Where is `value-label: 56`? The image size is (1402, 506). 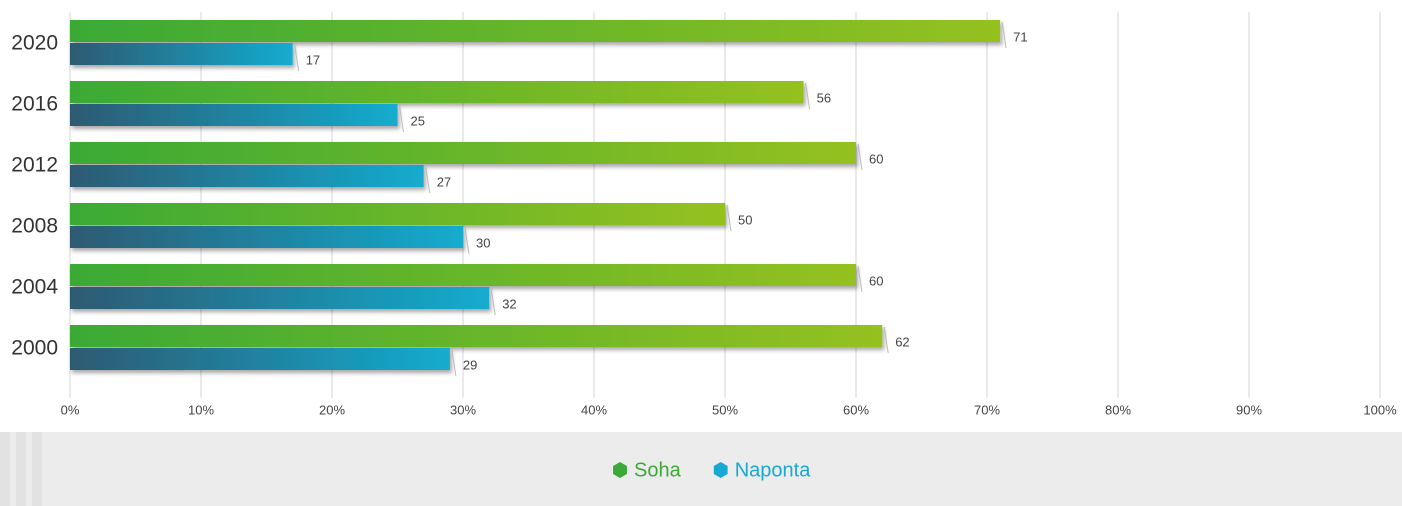 value-label: 56 is located at coordinates (824, 97).